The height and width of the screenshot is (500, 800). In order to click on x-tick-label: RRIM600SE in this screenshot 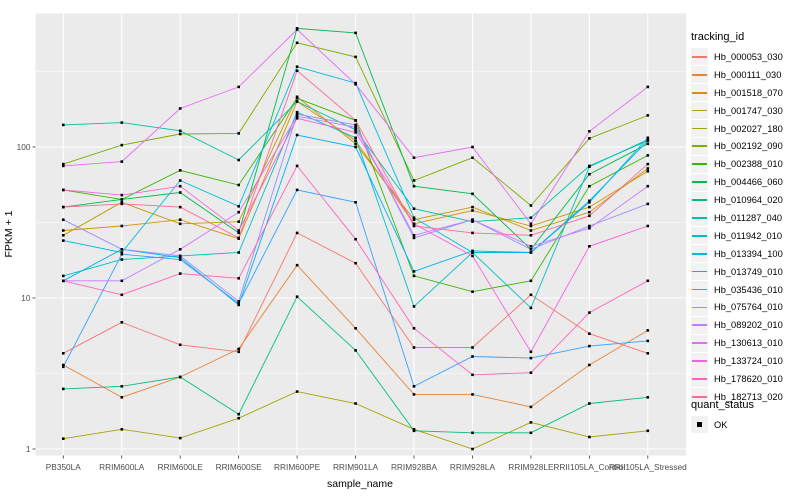, I will do `click(239, 467)`.